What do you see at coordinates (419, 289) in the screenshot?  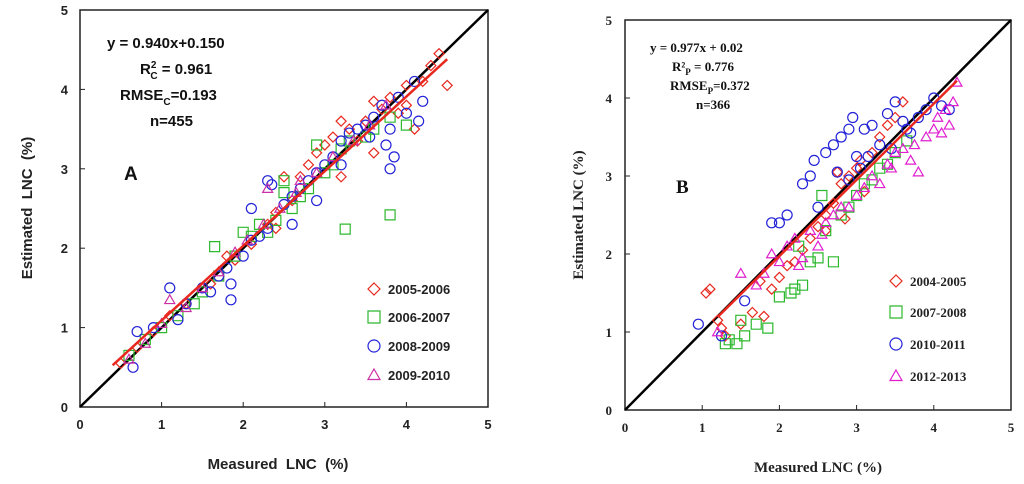 I see `legend-label-a-0: 2005-2006` at bounding box center [419, 289].